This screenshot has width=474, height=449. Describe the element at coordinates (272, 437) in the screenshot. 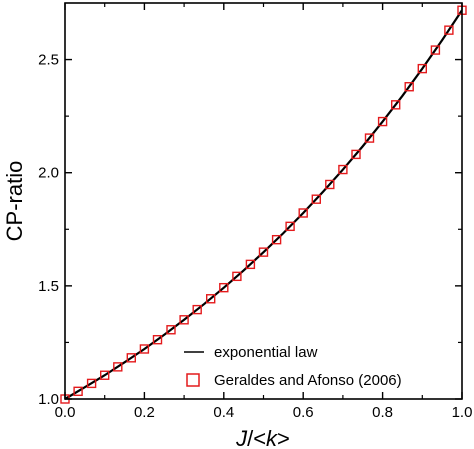

I see `x-axis-title-part-3: k` at that location.